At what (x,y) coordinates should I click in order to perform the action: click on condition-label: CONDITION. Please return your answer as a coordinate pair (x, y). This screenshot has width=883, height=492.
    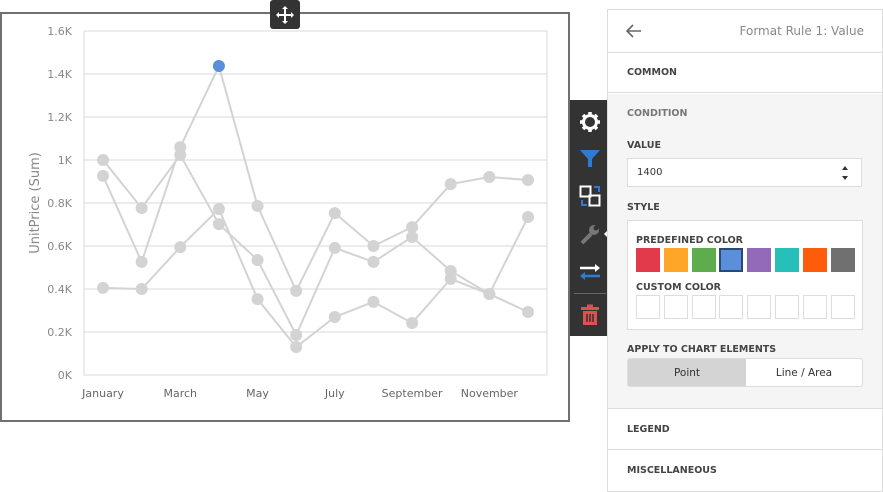
    Looking at the image, I should click on (657, 113).